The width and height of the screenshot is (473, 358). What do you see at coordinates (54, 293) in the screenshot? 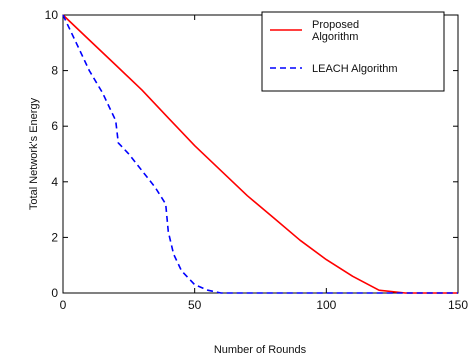
I see `y-tick-label: 0` at bounding box center [54, 293].